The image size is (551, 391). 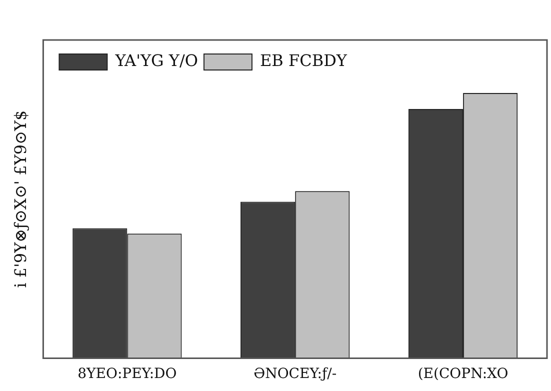 What do you see at coordinates (304, 60) in the screenshot?
I see `legend-label: EB FCBDY` at bounding box center [304, 60].